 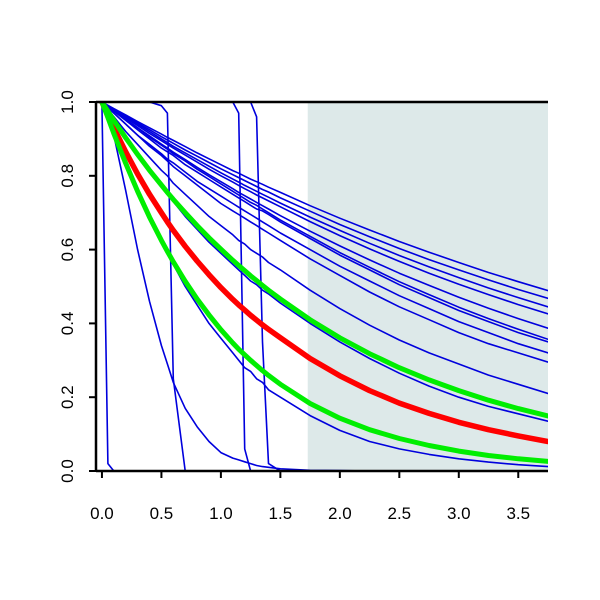 What do you see at coordinates (102, 513) in the screenshot?
I see `x-tick-label: 0.0` at bounding box center [102, 513].